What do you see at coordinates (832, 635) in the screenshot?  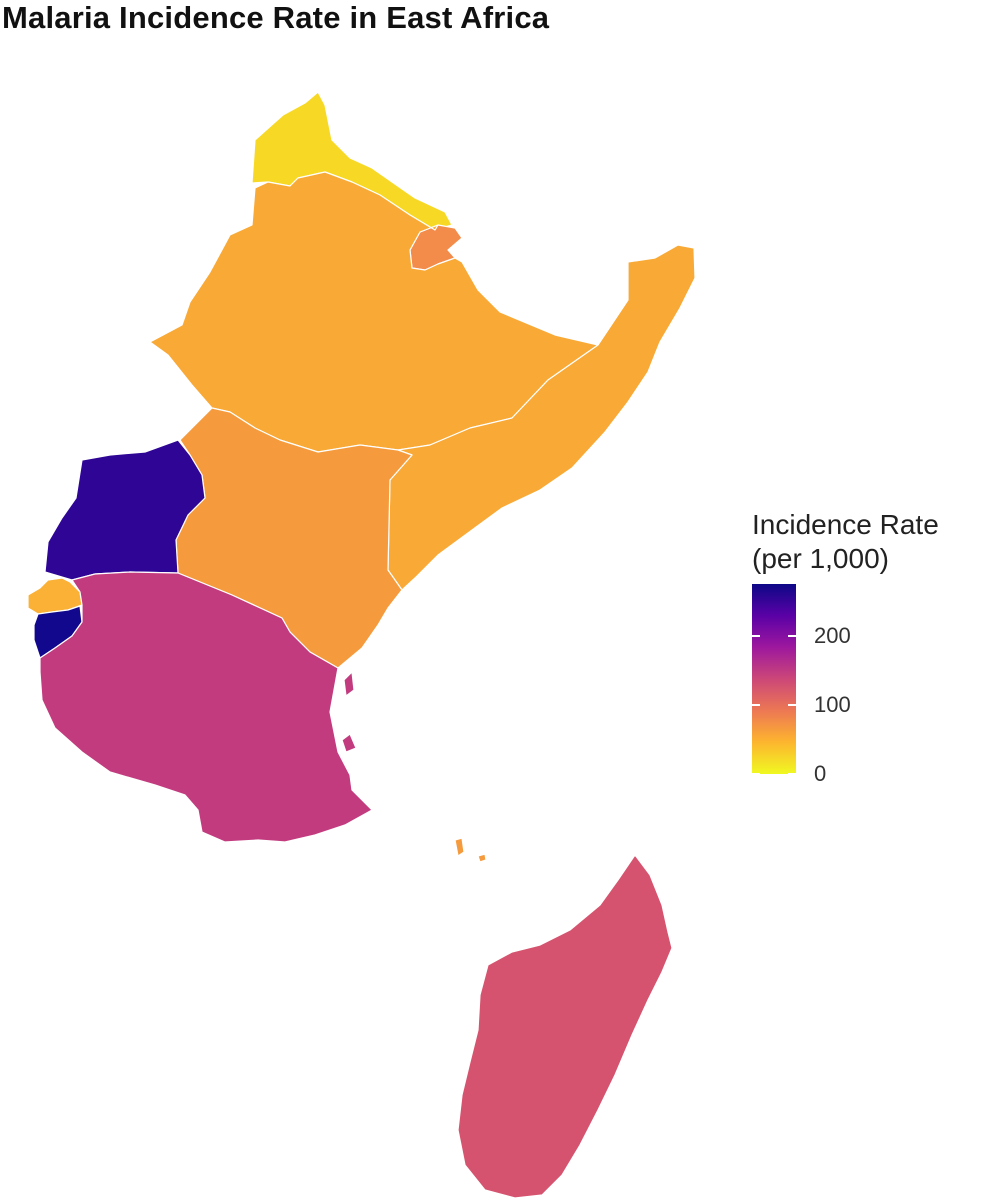 I see `legend-label-200: 200` at bounding box center [832, 635].